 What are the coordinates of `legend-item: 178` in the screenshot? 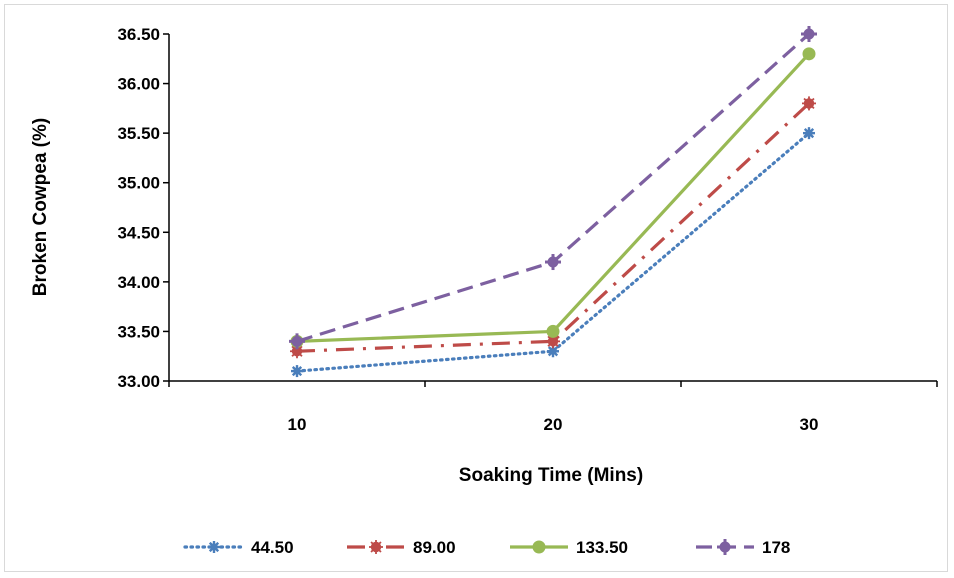 It's located at (743, 547).